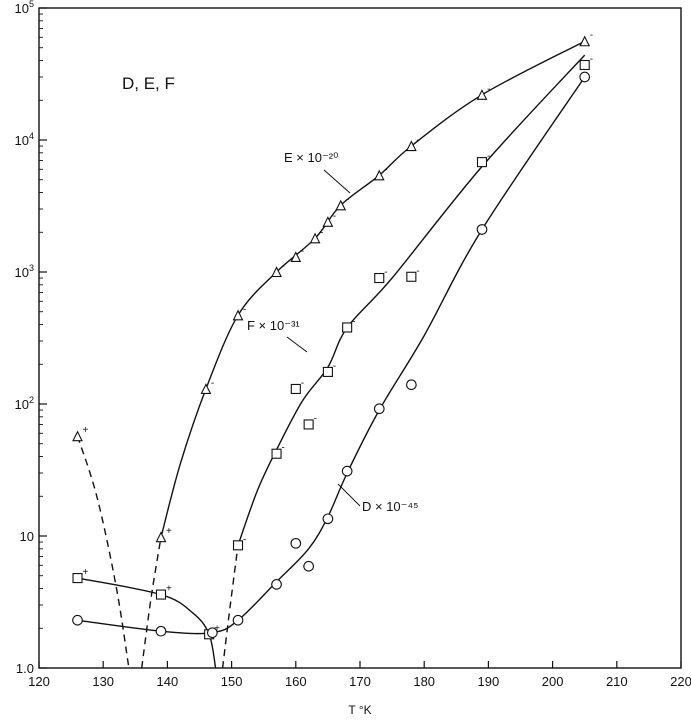  What do you see at coordinates (24, 271) in the screenshot?
I see `y-tick-label: 10³` at bounding box center [24, 271].